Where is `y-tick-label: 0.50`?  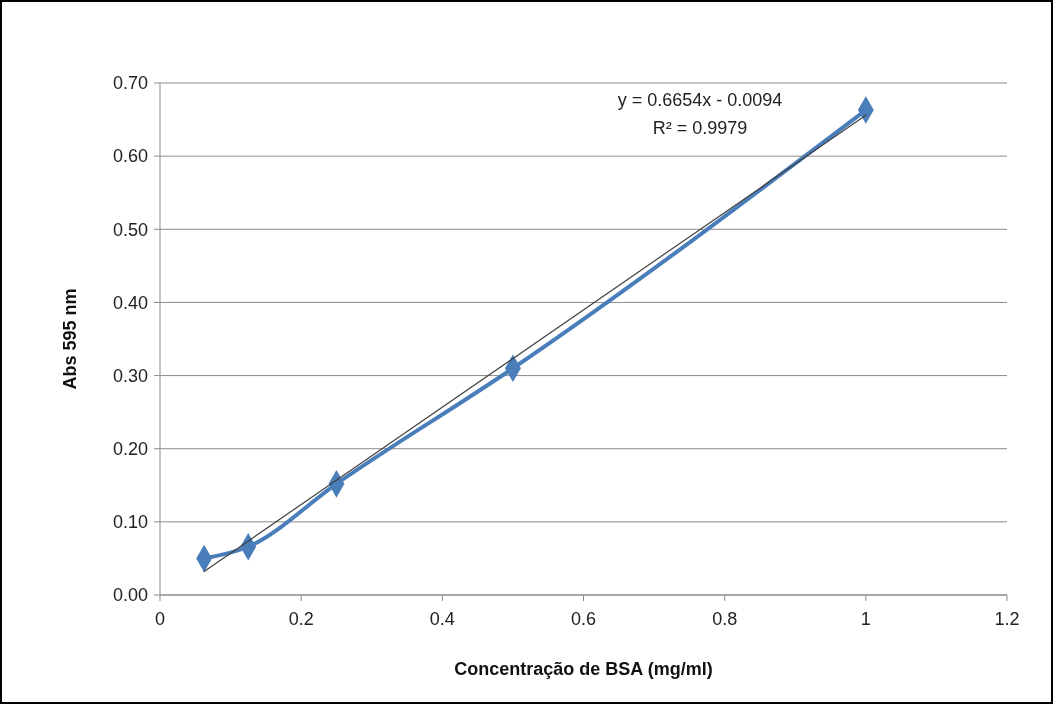 y-tick-label: 0.50 is located at coordinates (130, 229).